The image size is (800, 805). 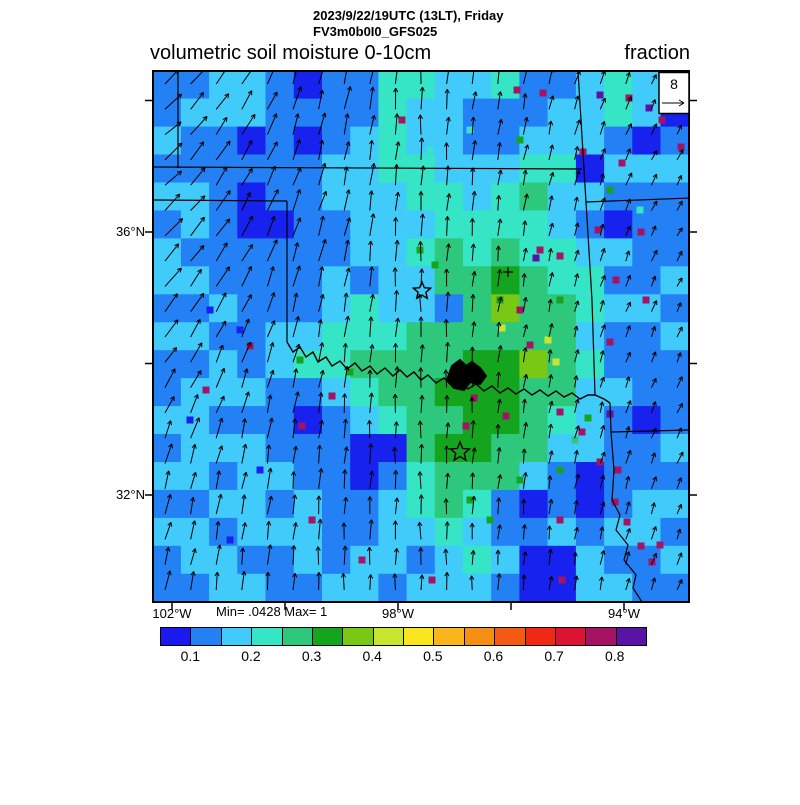 I want to click on reference-vector-box: 8, so click(x=674, y=93).